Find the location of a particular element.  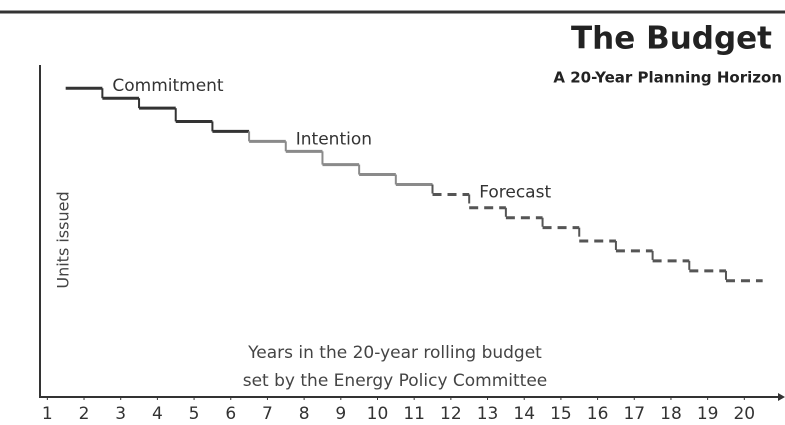

x-tick-label: 10 is located at coordinates (378, 414).